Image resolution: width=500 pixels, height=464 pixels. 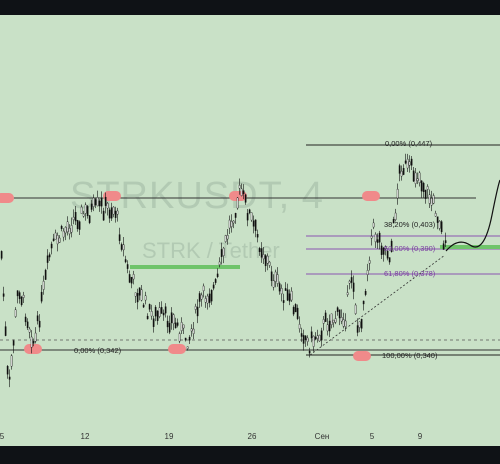 What do you see at coordinates (185, 267) in the screenshot?
I see `support-zone-mid` at bounding box center [185, 267].